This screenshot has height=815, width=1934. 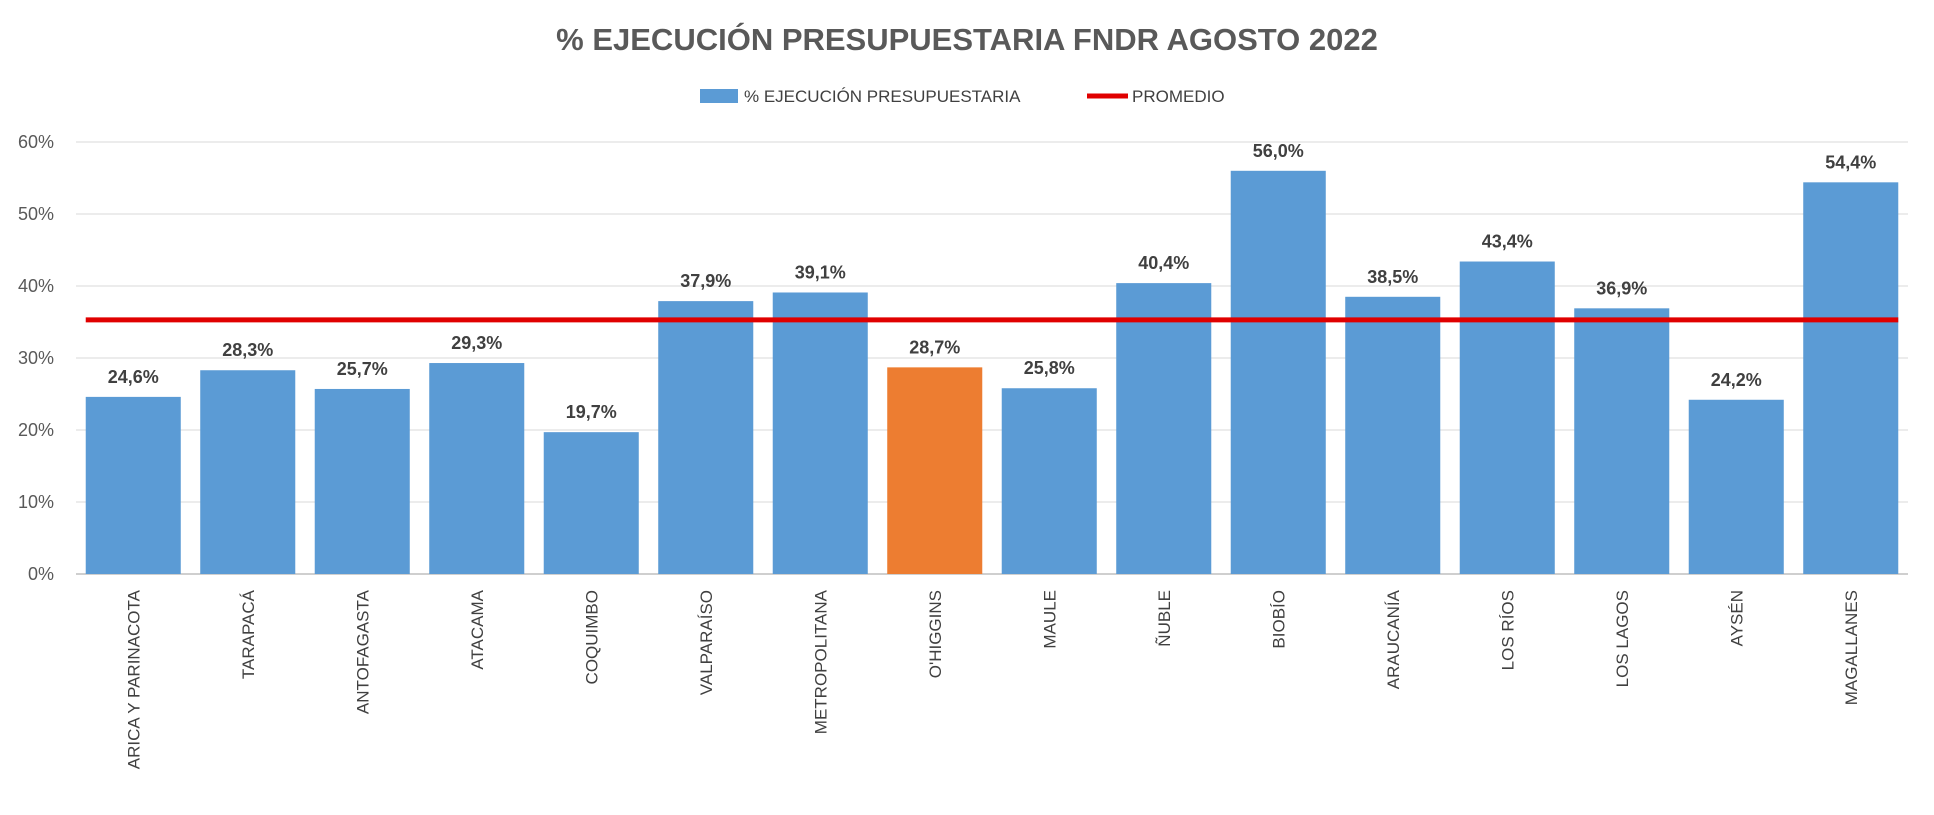 I want to click on bar-arica-y-parinacota, so click(x=133, y=485).